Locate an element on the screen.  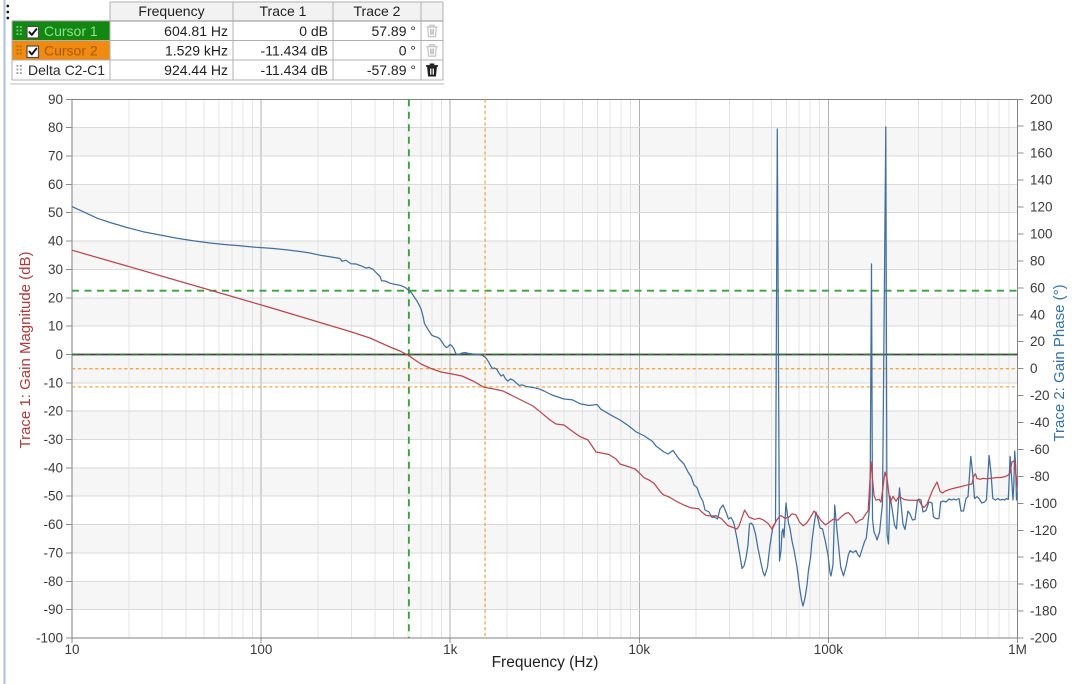
svg-text: Frequency is located at coordinates (171, 11).